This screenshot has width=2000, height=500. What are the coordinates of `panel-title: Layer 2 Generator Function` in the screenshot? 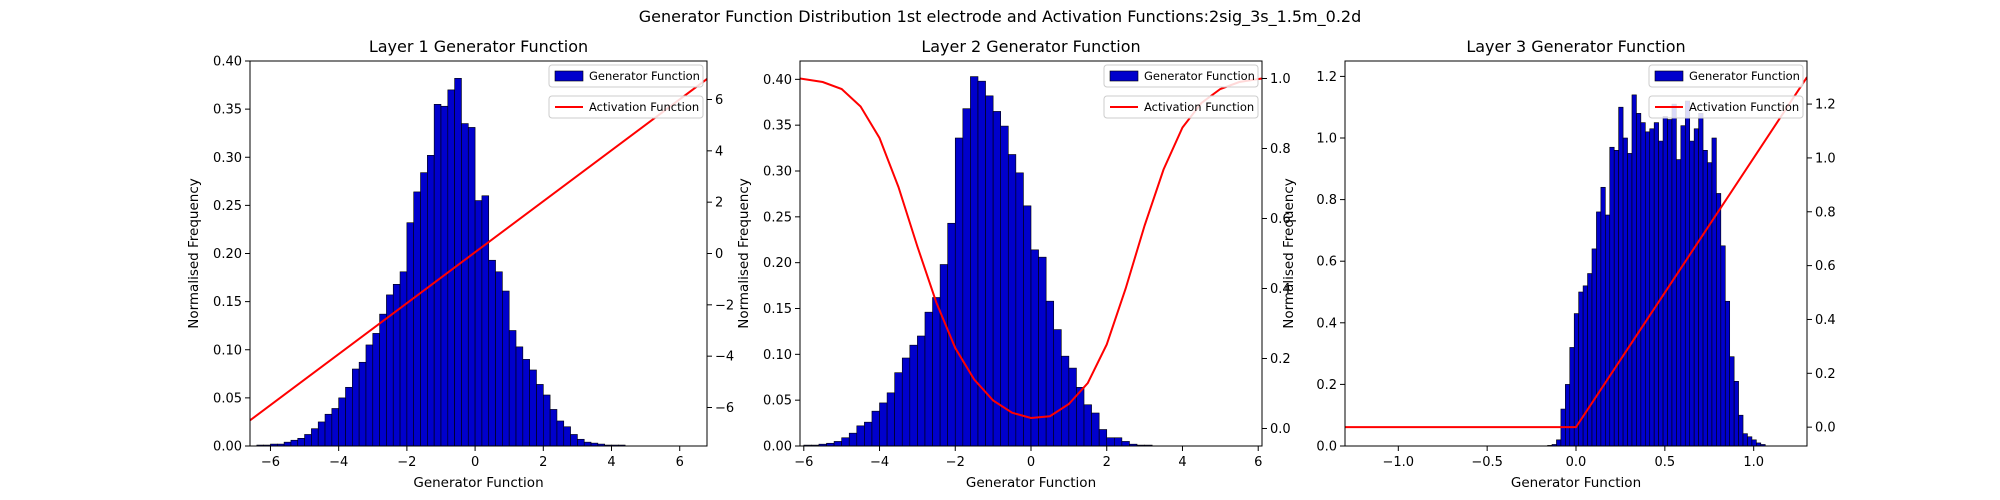 It's located at (1030, 46).